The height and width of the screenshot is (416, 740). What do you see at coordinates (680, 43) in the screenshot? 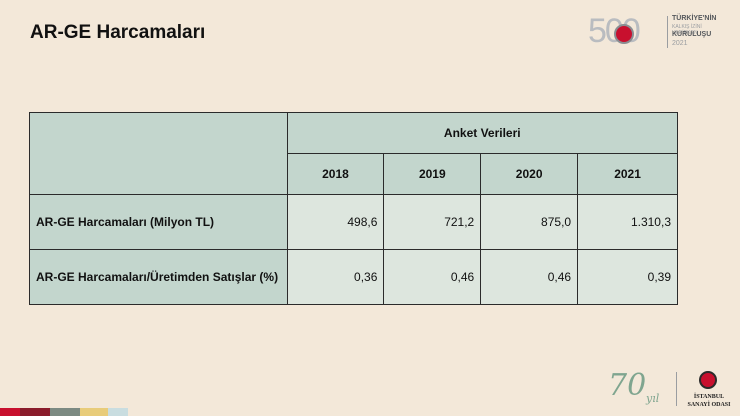
I see `logo-500-line4: 2021` at bounding box center [680, 43].